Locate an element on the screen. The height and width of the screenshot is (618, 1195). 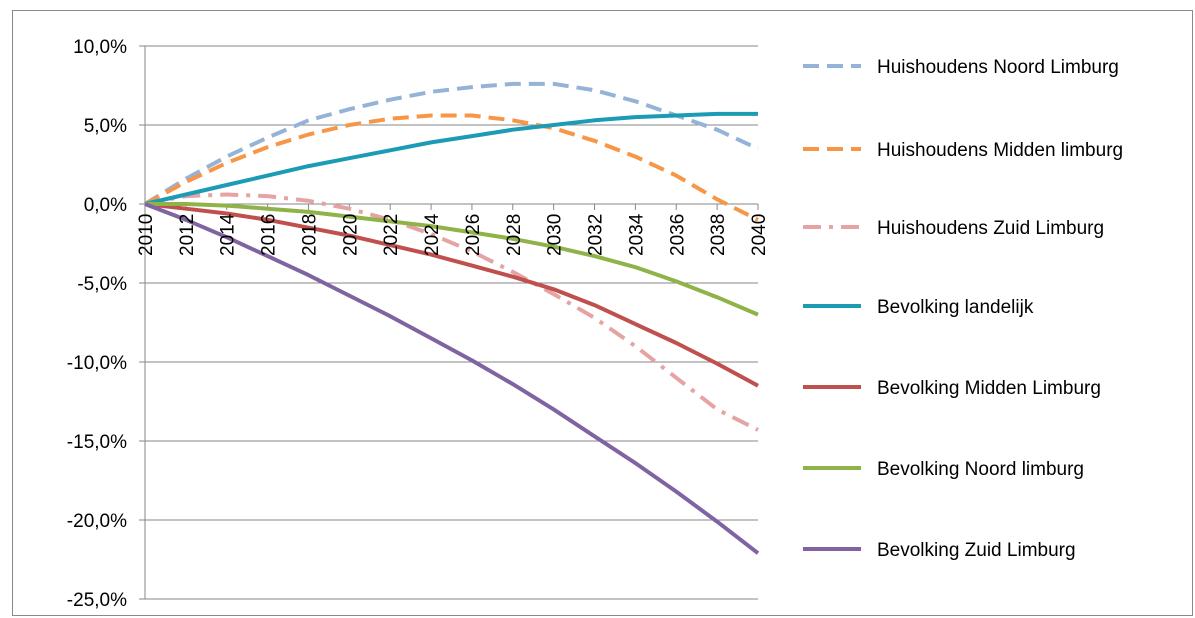
y-tick-label: -10,0% is located at coordinates (97, 363).